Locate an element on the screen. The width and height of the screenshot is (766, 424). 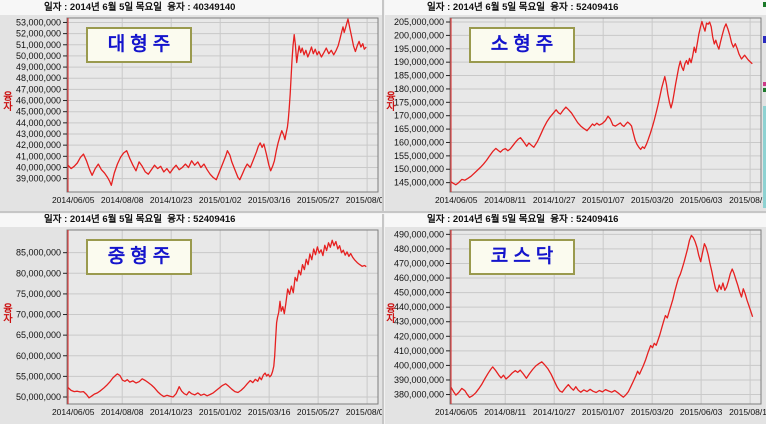
chart-title-badge: 중형주 is located at coordinates (139, 257).